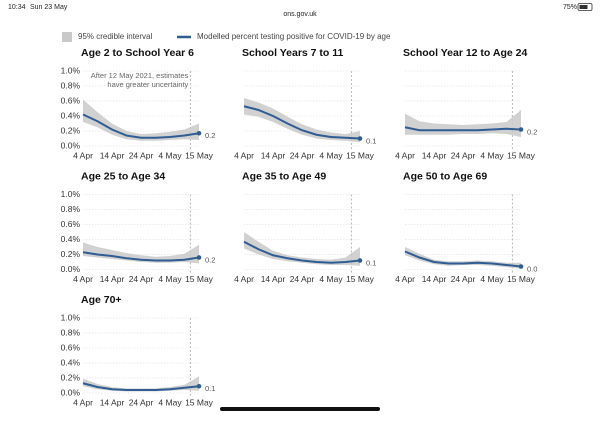 The image size is (600, 422). I want to click on battery-level: 75%, so click(570, 7).